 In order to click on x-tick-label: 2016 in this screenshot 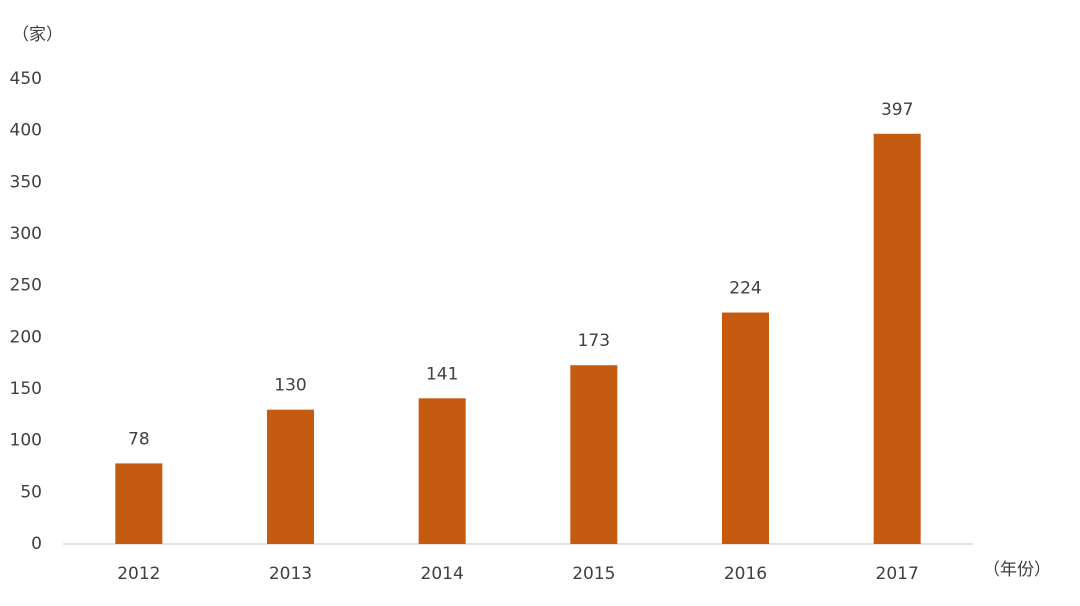, I will do `click(745, 574)`.